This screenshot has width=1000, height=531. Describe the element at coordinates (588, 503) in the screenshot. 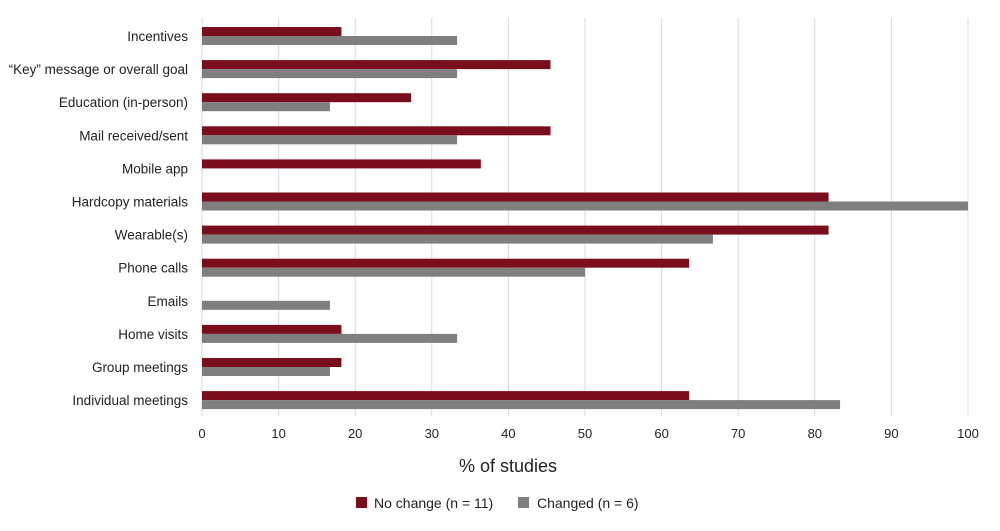

I see `legend-label-changed: Changed (n = 6)` at that location.